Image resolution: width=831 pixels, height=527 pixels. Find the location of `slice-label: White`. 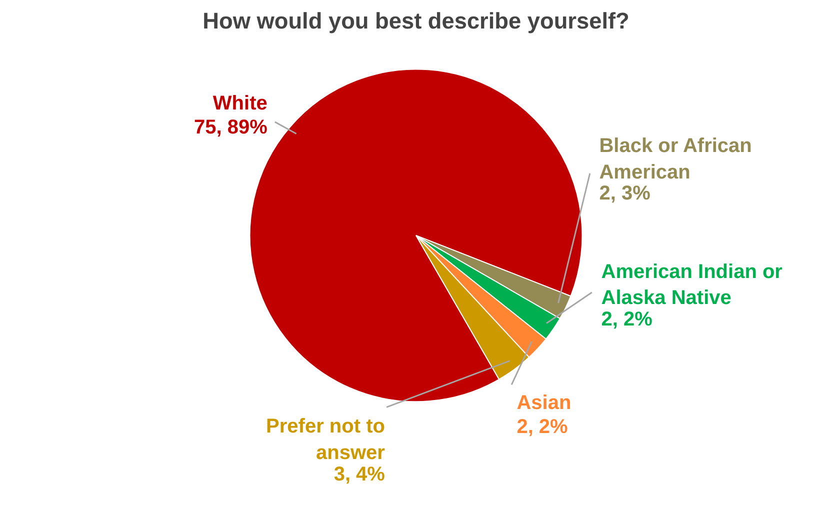

slice-label: White is located at coordinates (240, 103).